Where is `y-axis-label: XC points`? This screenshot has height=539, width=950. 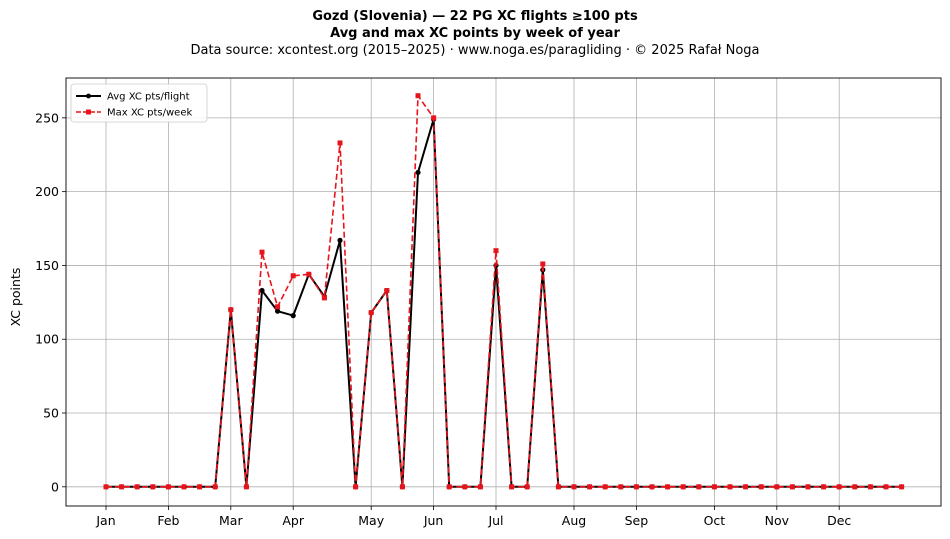
y-axis-label: XC points is located at coordinates (15, 297).